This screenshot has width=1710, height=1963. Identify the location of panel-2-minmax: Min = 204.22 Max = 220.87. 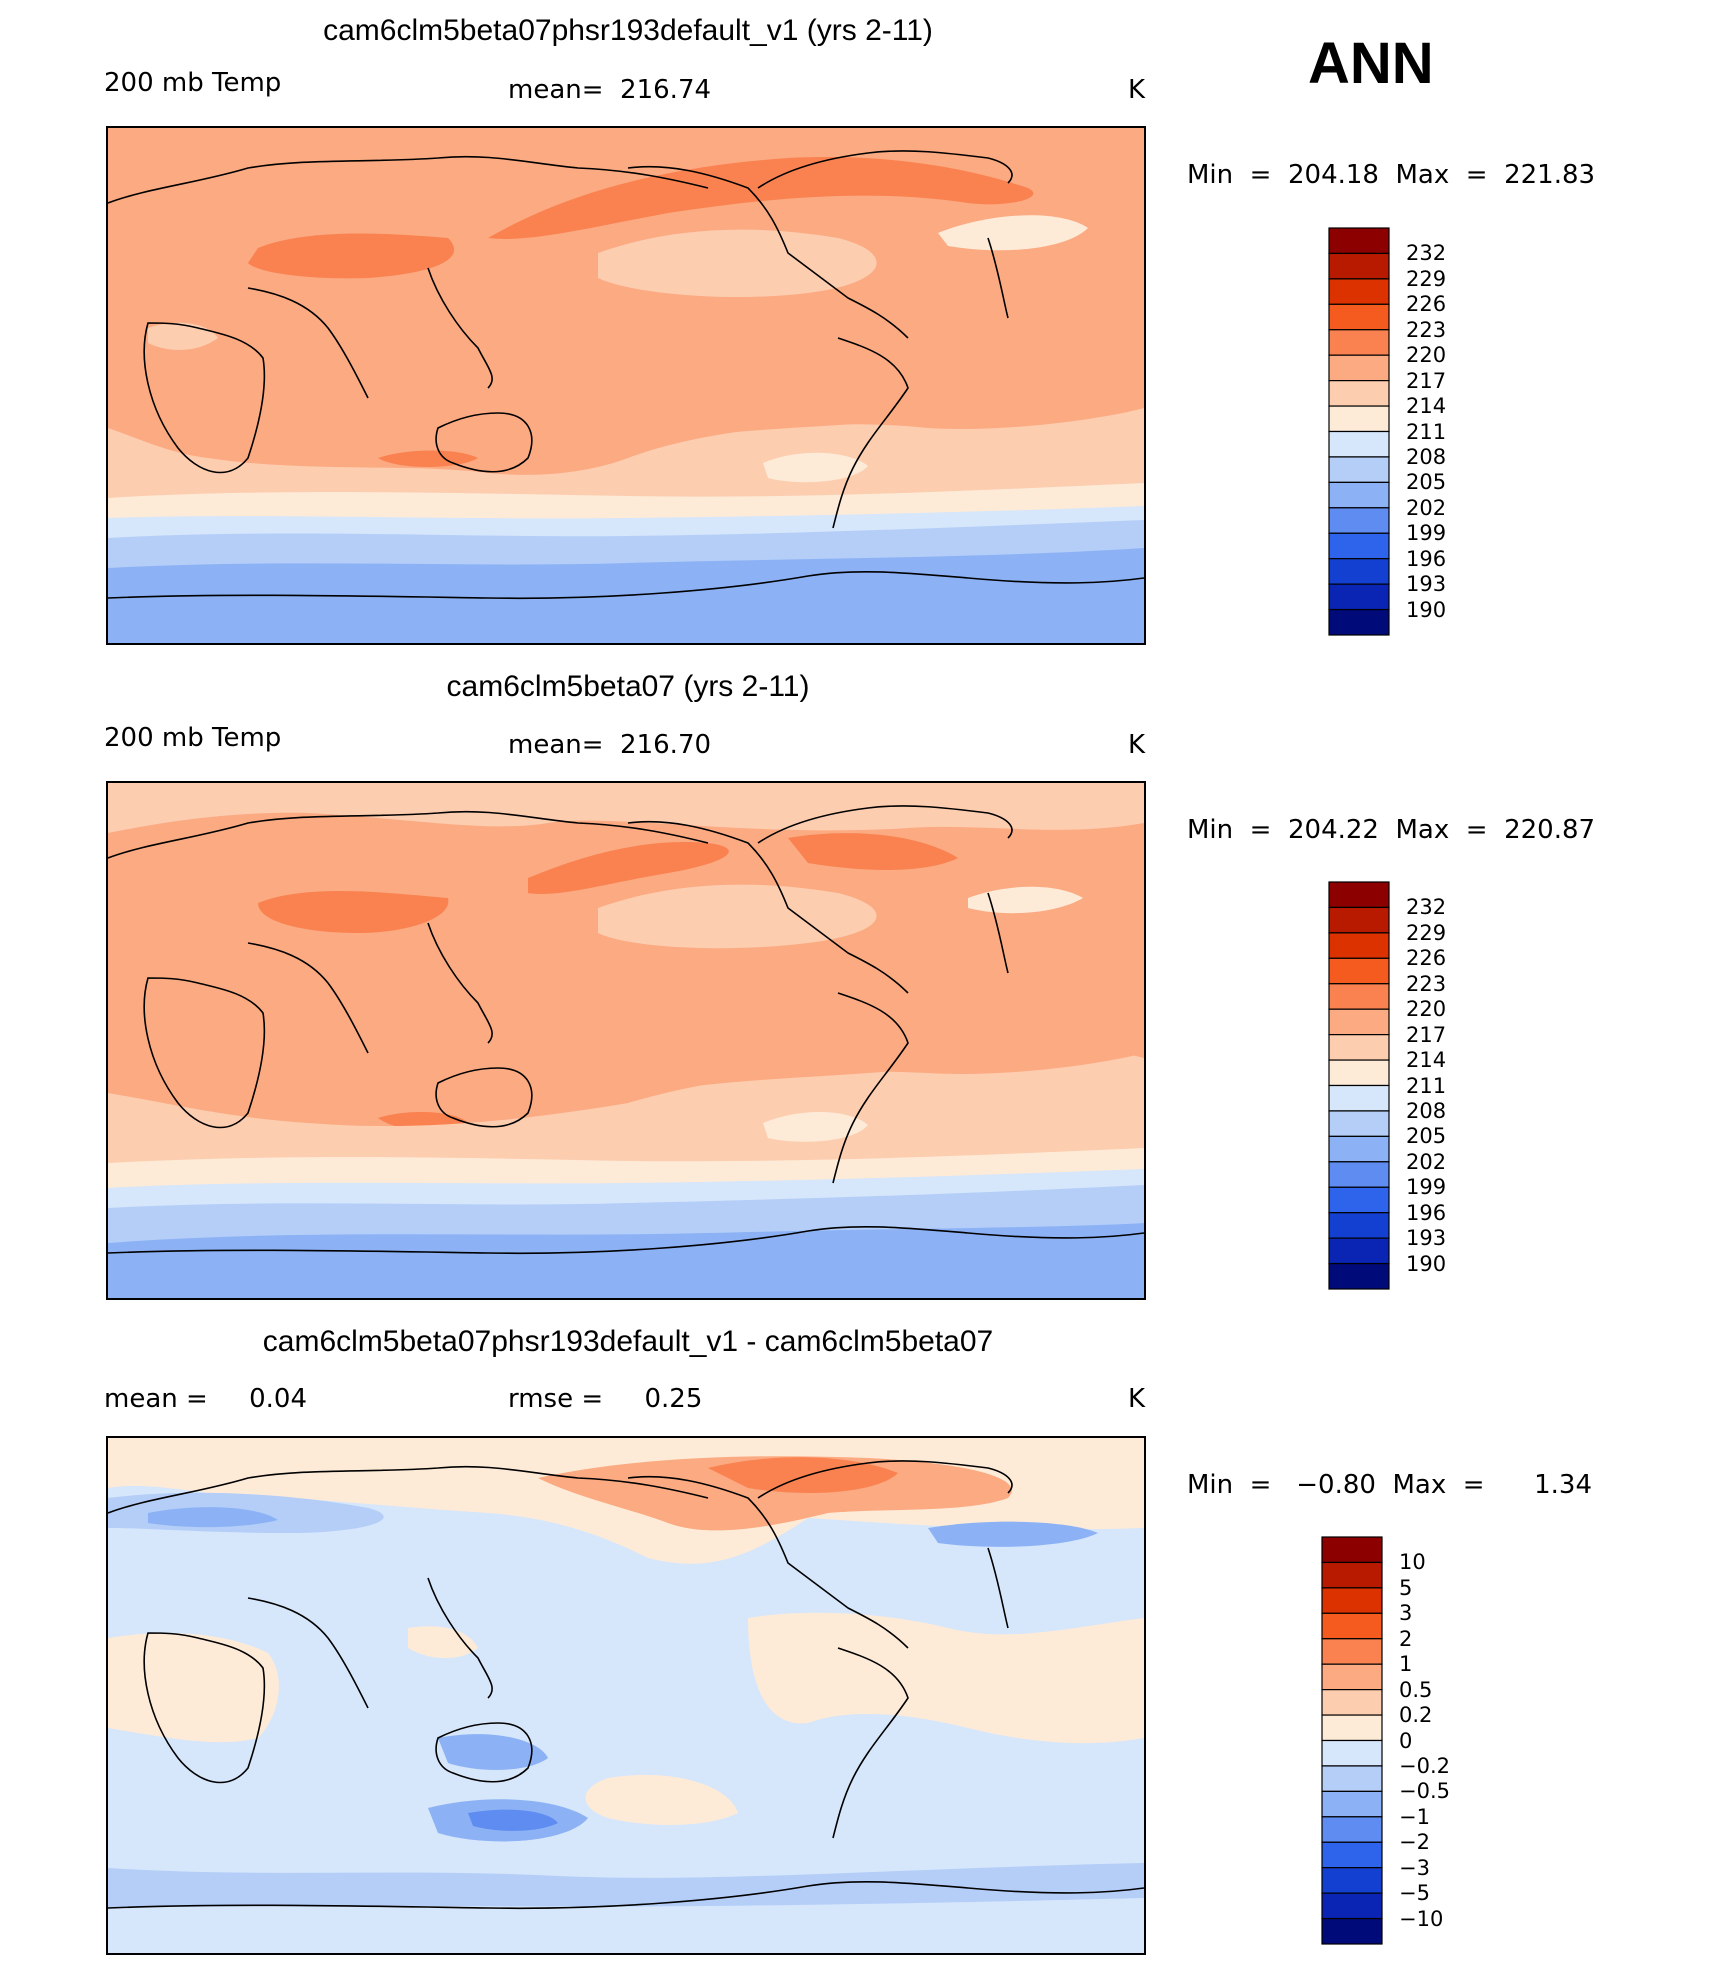
(1391, 830).